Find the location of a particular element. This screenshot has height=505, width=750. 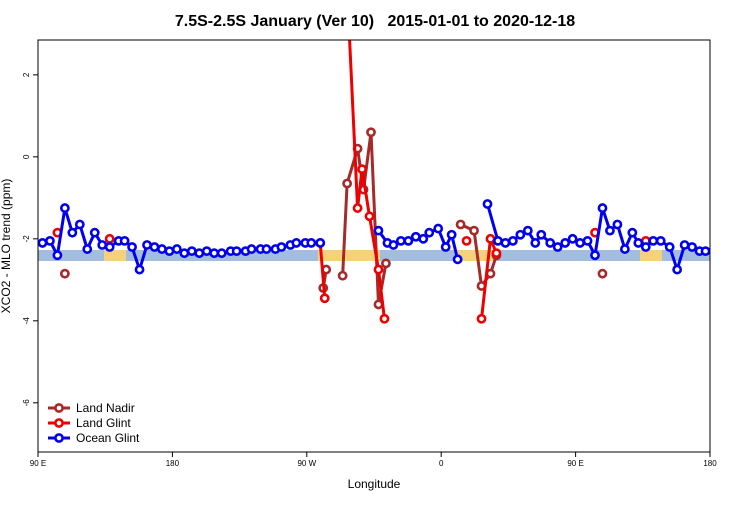

legend-label: Land Glint is located at coordinates (103, 423).